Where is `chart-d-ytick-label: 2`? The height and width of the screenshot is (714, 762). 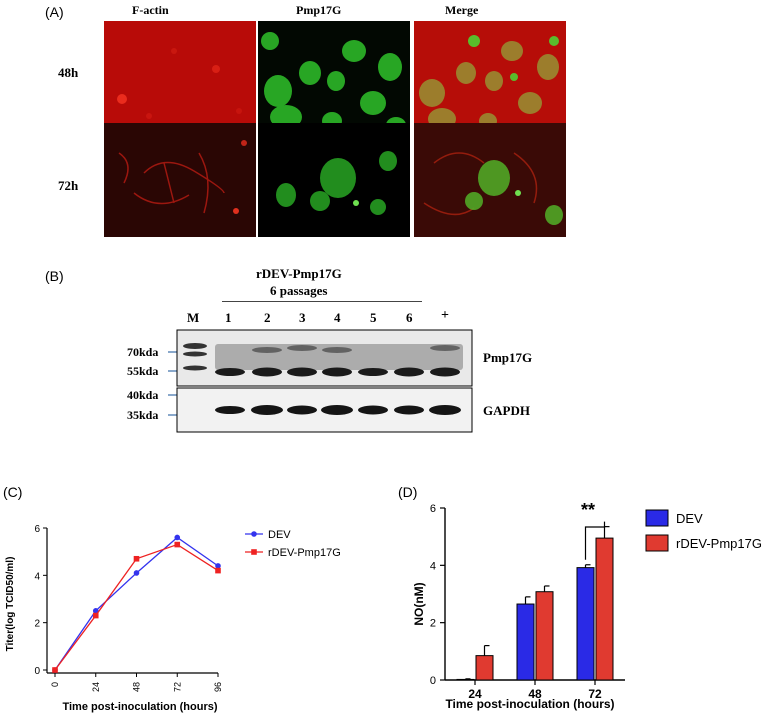 chart-d-ytick-label: 2 is located at coordinates (433, 624).